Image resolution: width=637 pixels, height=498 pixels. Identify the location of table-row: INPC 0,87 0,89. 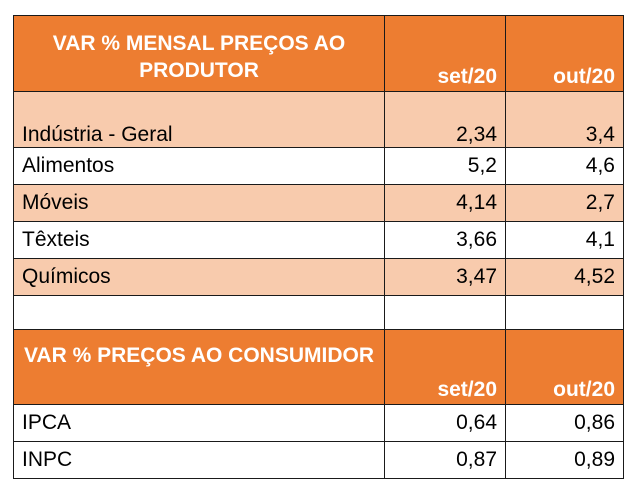
(318, 460).